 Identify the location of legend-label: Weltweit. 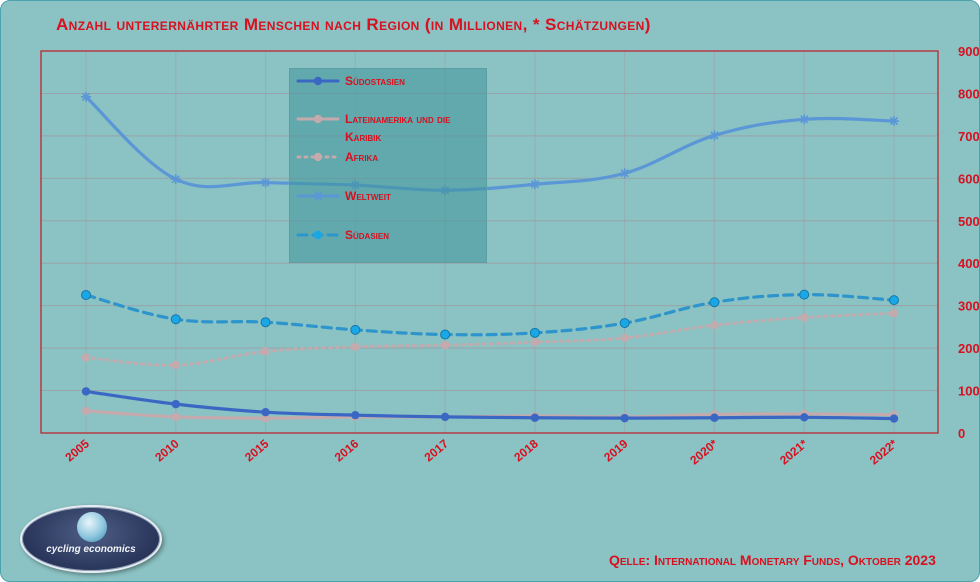
(368, 196).